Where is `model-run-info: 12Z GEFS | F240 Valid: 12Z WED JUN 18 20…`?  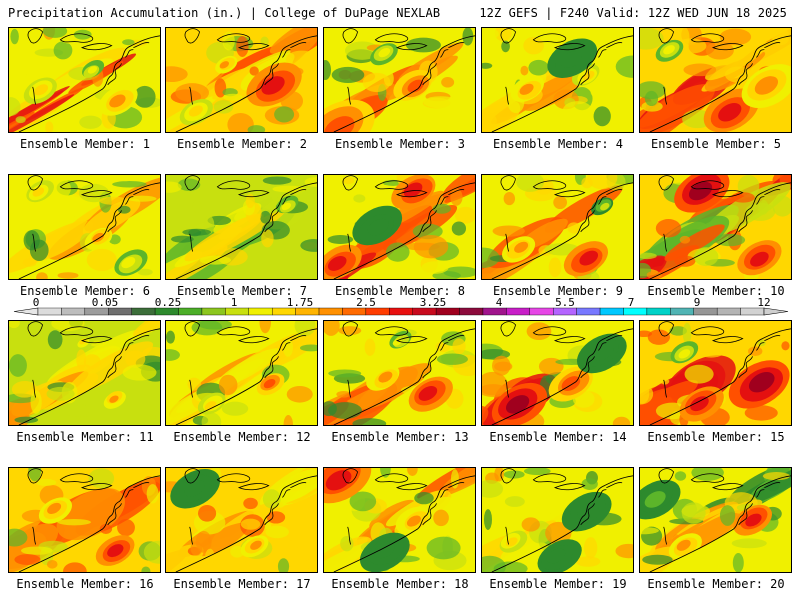
model-run-info: 12Z GEFS | F240 Valid: 12Z WED JUN 18 20… is located at coordinates (633, 13).